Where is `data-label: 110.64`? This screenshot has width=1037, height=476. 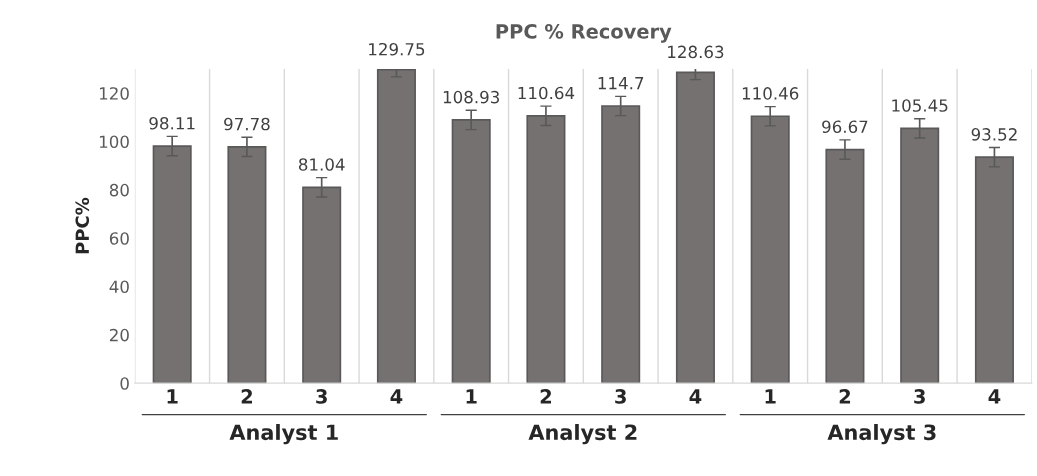
data-label: 110.64 is located at coordinates (546, 93).